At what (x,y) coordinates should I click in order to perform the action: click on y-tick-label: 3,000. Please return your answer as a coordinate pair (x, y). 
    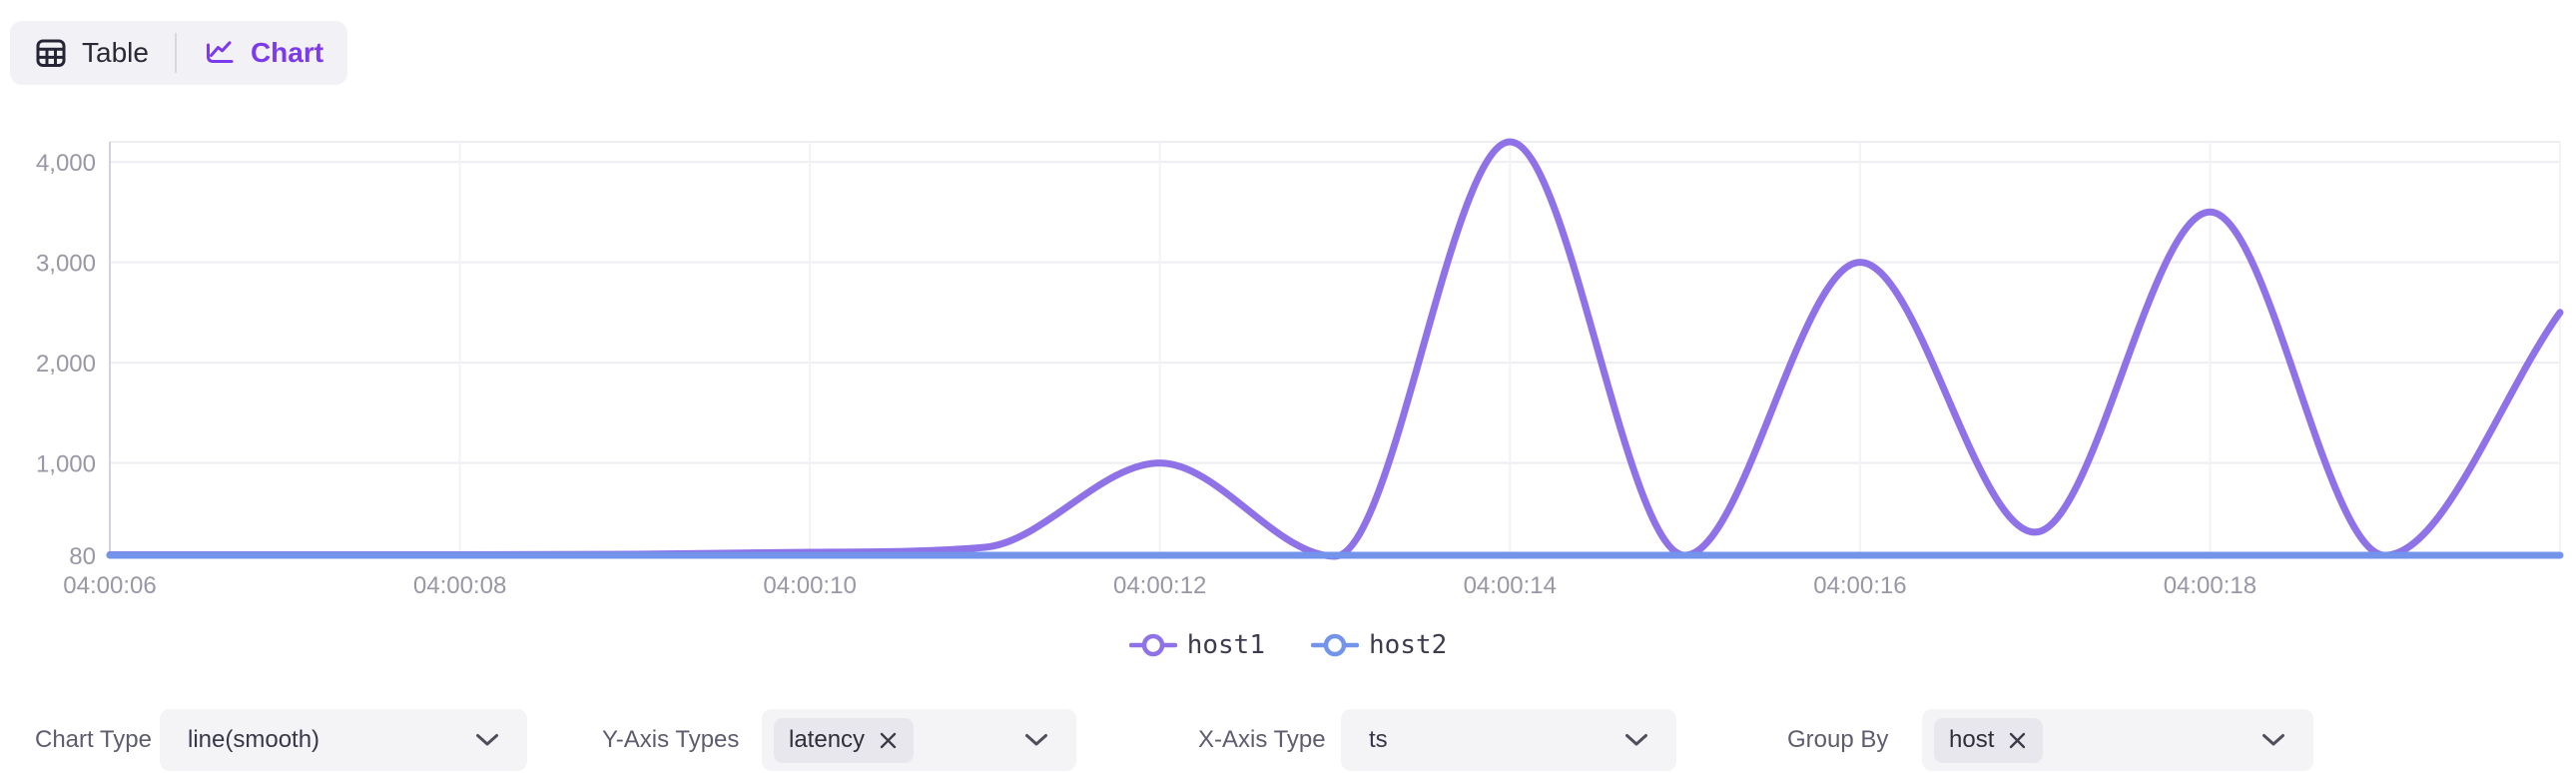
    Looking at the image, I should click on (66, 264).